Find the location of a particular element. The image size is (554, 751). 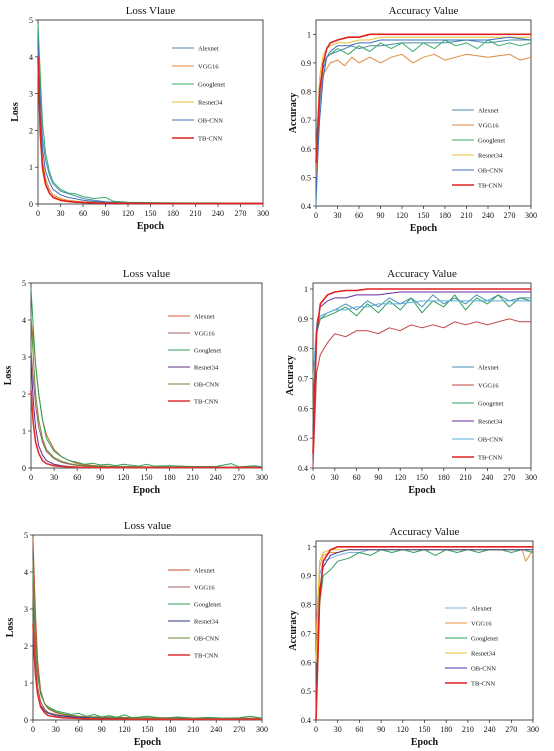

chart-title: Loss value is located at coordinates (147, 526).